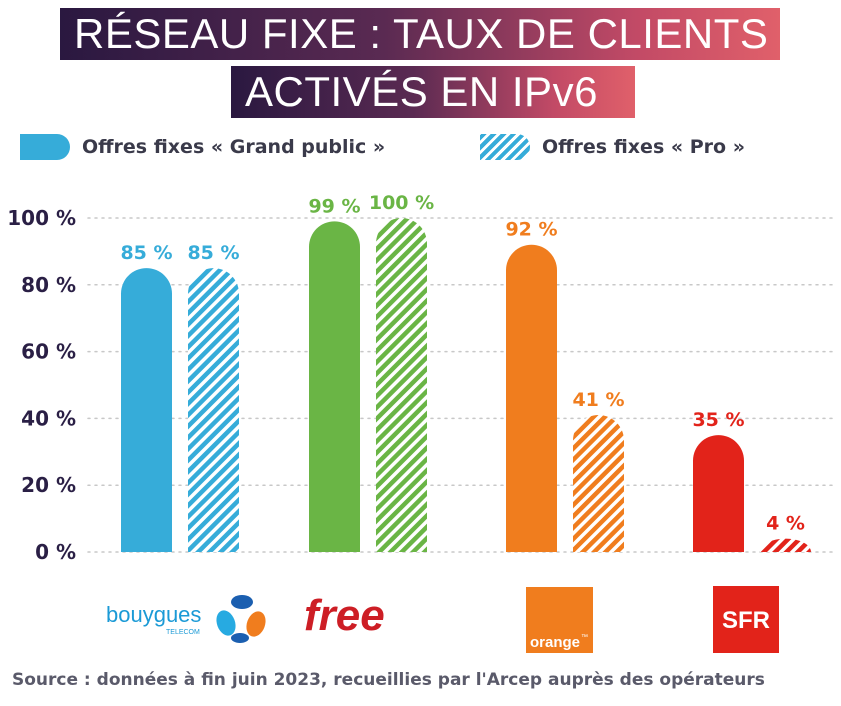 This screenshot has width=841, height=706. What do you see at coordinates (584, 637) in the screenshot?
I see `orange-logo-tm: ™` at bounding box center [584, 637].